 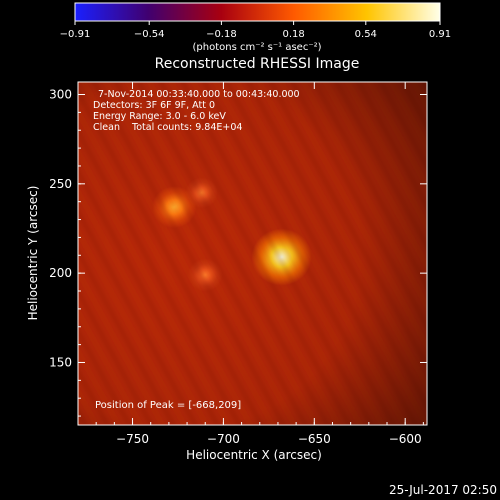 I want to click on colorbar-tick-label: 0.91, so click(x=440, y=34).